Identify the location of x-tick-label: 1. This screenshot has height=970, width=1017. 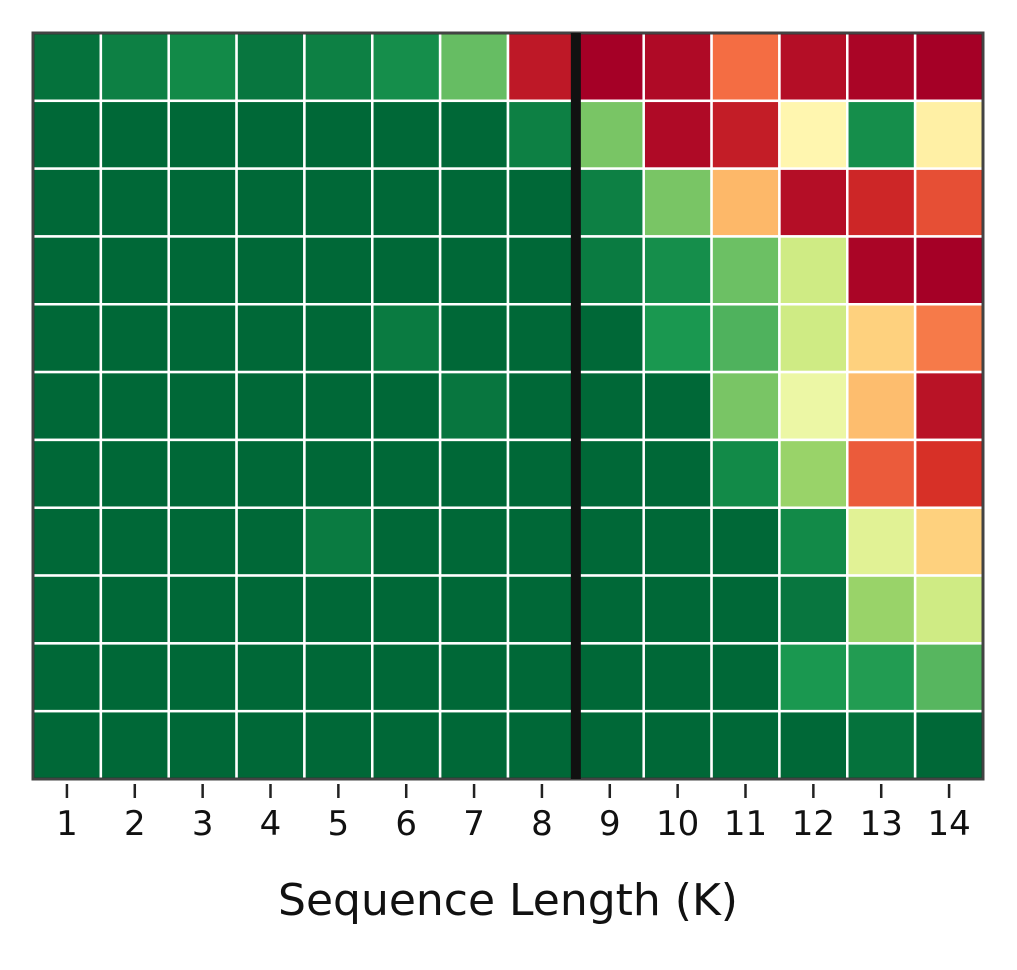
(67, 824).